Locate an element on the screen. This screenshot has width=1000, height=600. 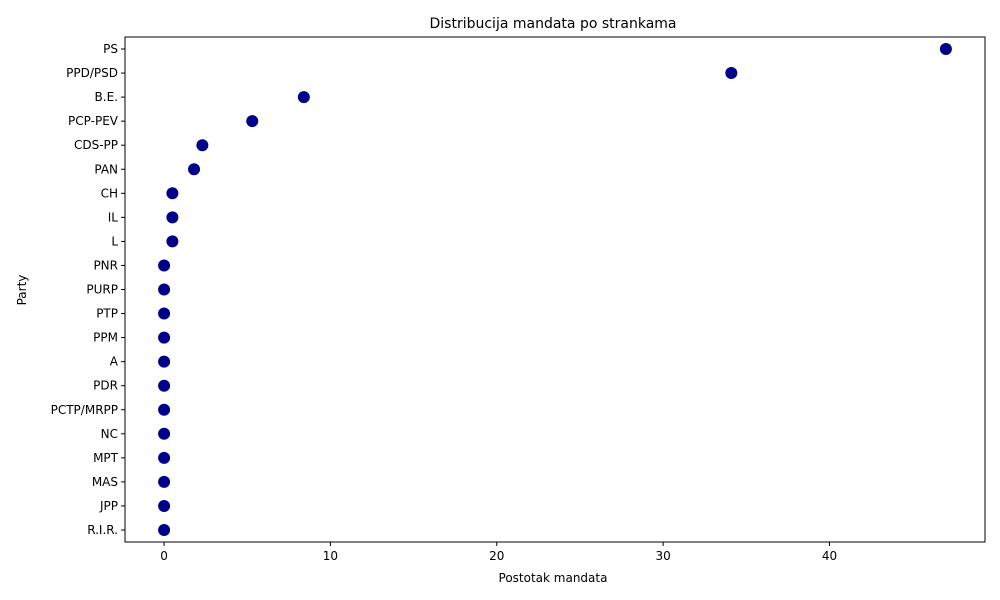
y-tick-label: PS is located at coordinates (110, 49).